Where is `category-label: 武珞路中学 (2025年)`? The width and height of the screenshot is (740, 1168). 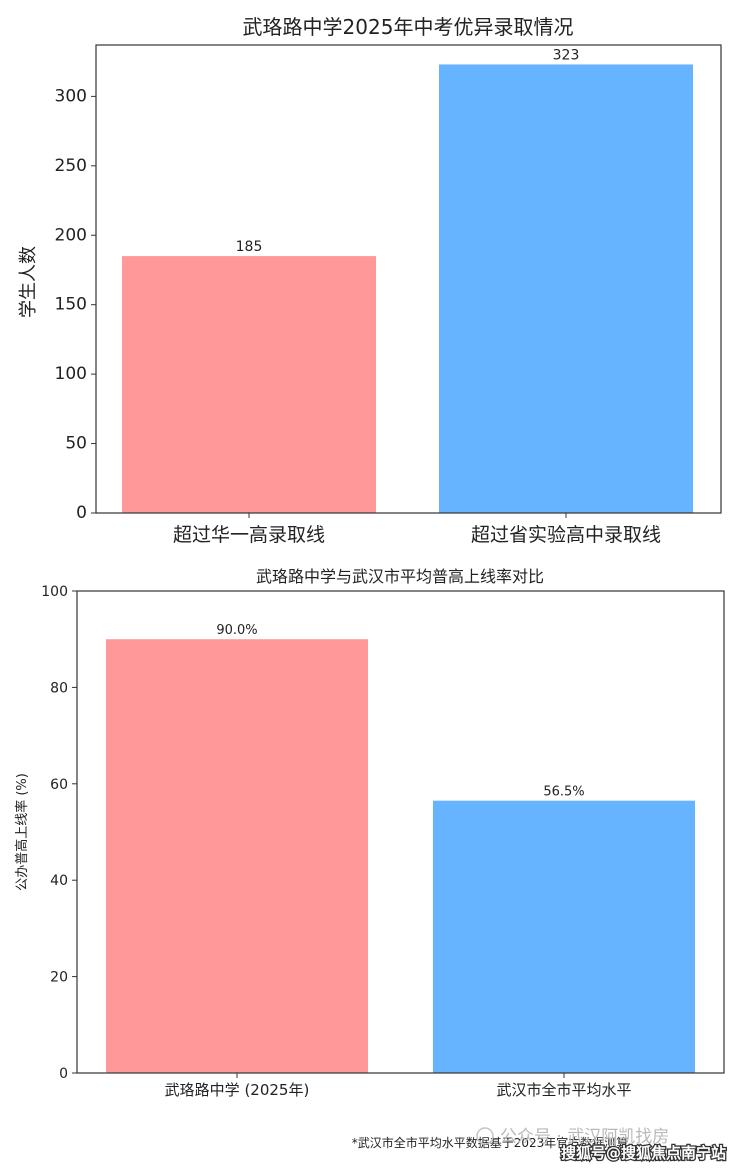
category-label: 武珞路中学 (2025年) is located at coordinates (237, 1090).